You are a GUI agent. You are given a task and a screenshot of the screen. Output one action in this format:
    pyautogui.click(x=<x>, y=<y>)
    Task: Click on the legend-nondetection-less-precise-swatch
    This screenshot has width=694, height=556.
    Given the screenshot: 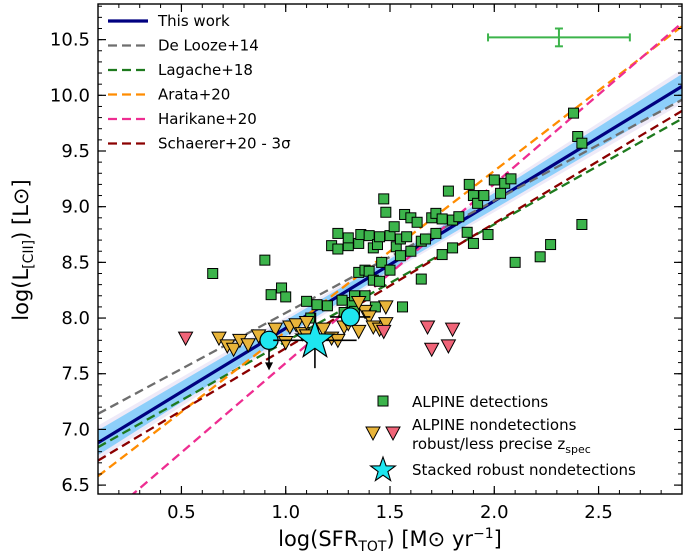 What is the action you would take?
    pyautogui.click(x=393, y=434)
    